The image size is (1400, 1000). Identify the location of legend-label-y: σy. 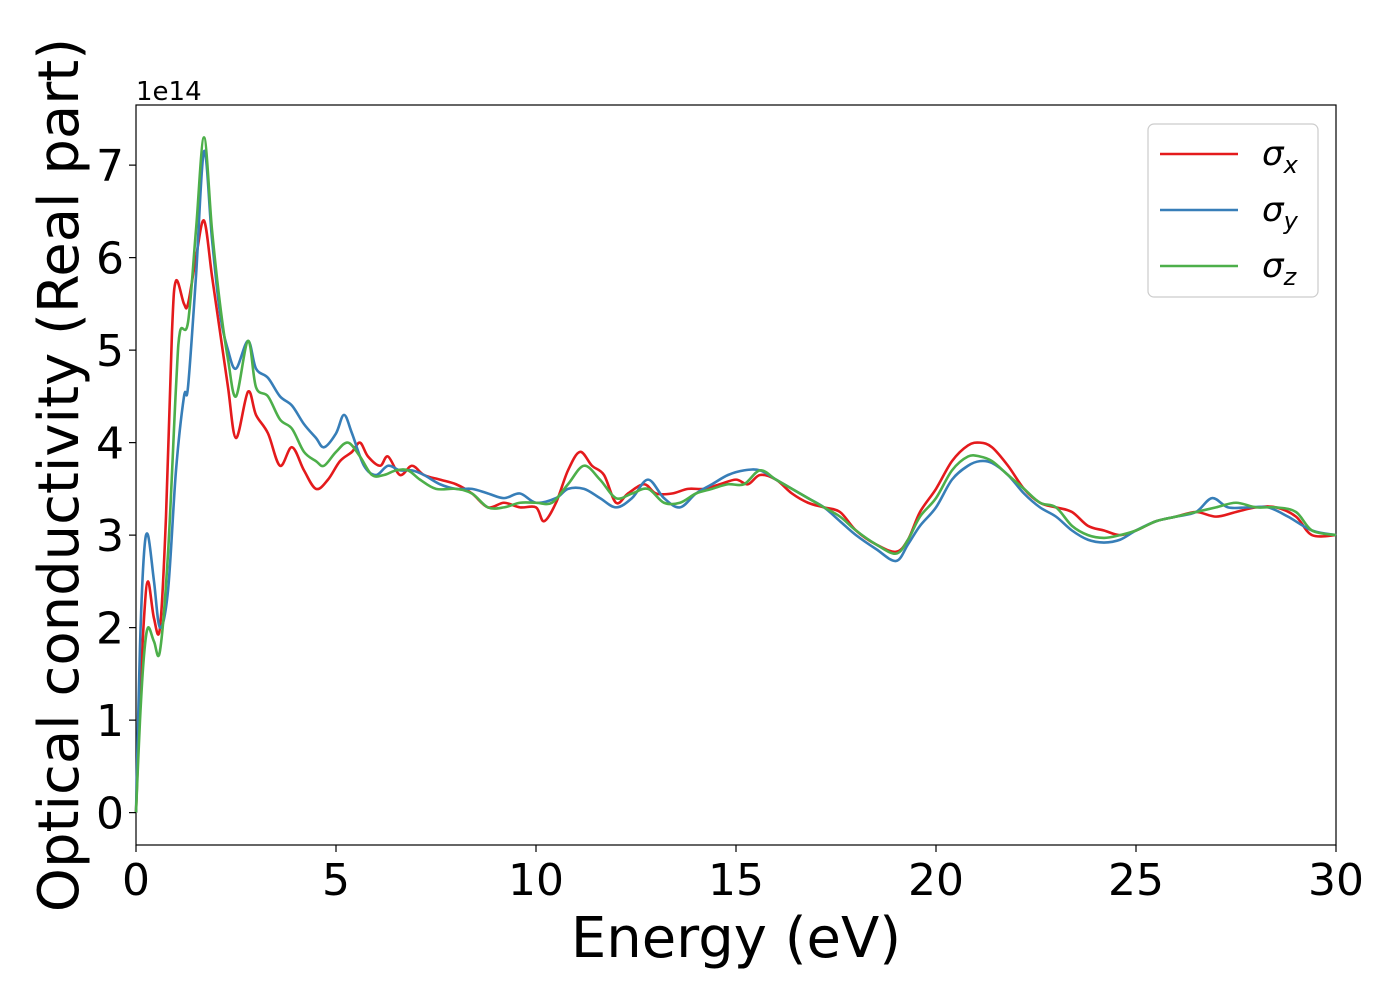
(1280, 212).